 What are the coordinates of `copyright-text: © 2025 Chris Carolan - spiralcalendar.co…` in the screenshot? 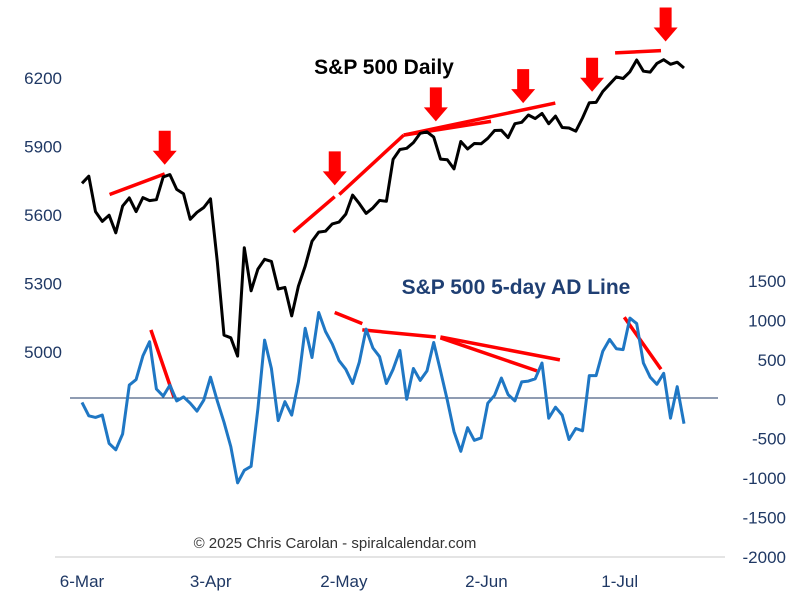 It's located at (335, 543).